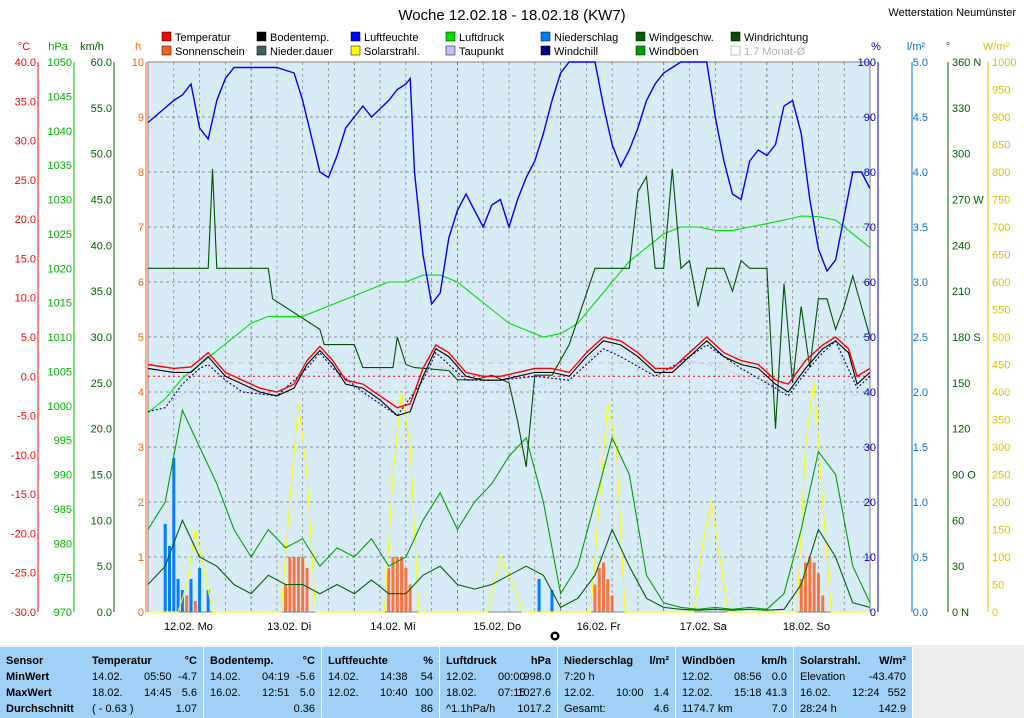  I want to click on legend-item: Bodentemp., so click(292, 37).